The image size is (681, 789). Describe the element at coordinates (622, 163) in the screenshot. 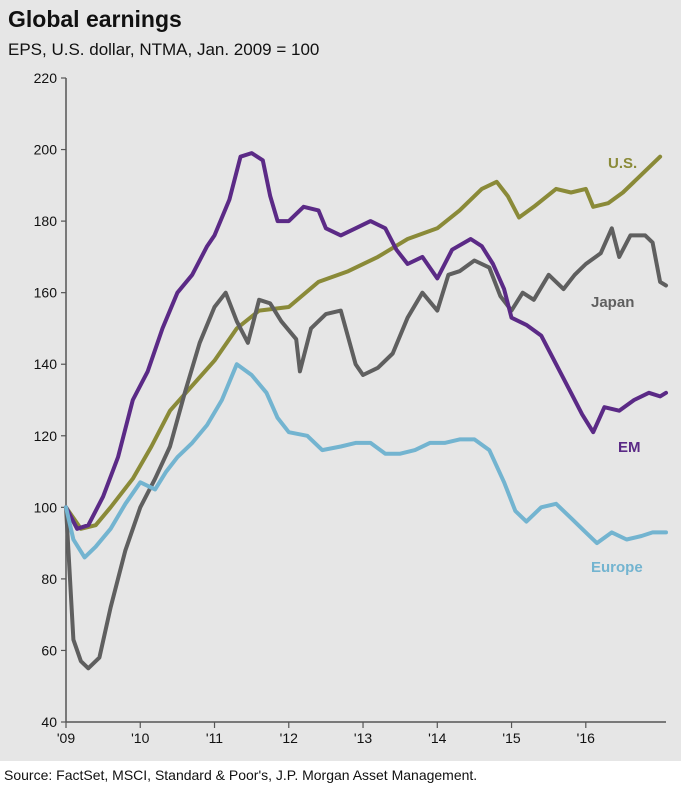

I see `series-label-us: U.S.` at that location.